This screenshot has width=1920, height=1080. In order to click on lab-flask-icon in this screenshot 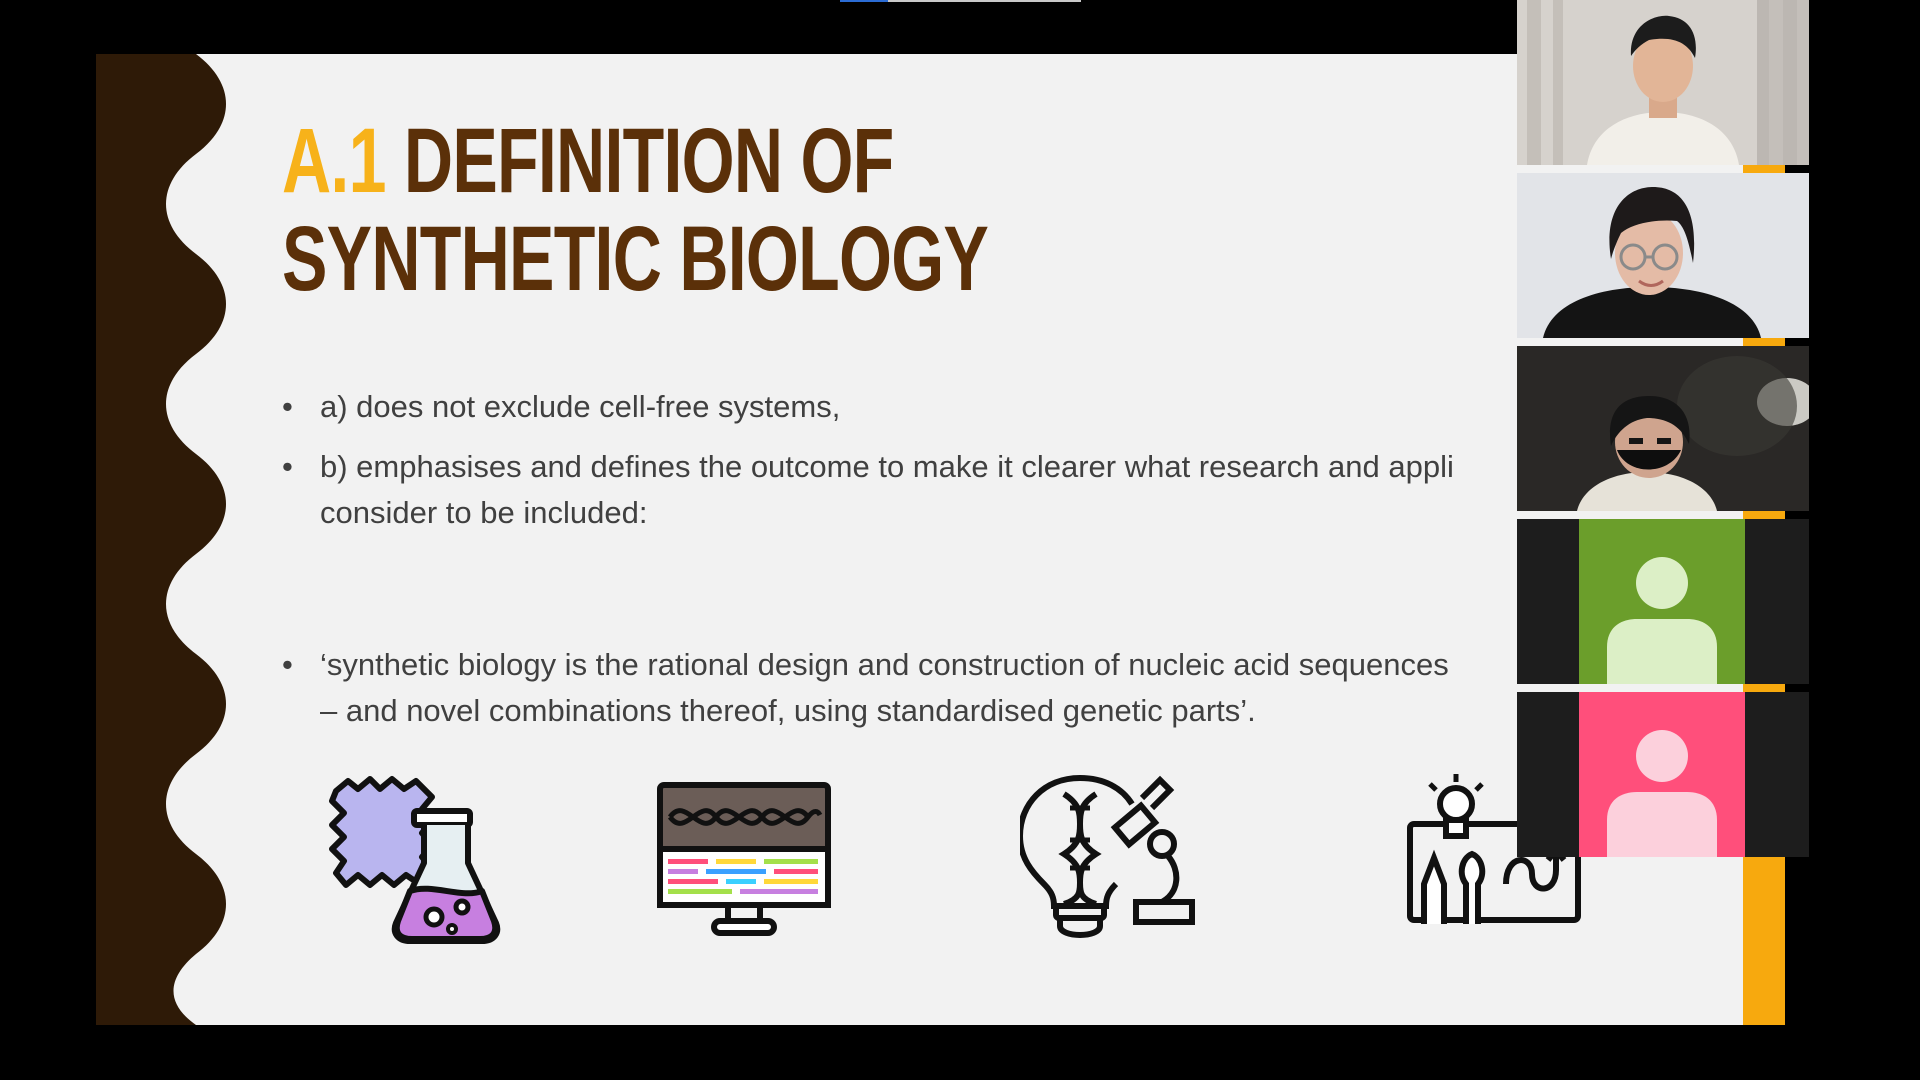, I will do `click(415, 860)`.